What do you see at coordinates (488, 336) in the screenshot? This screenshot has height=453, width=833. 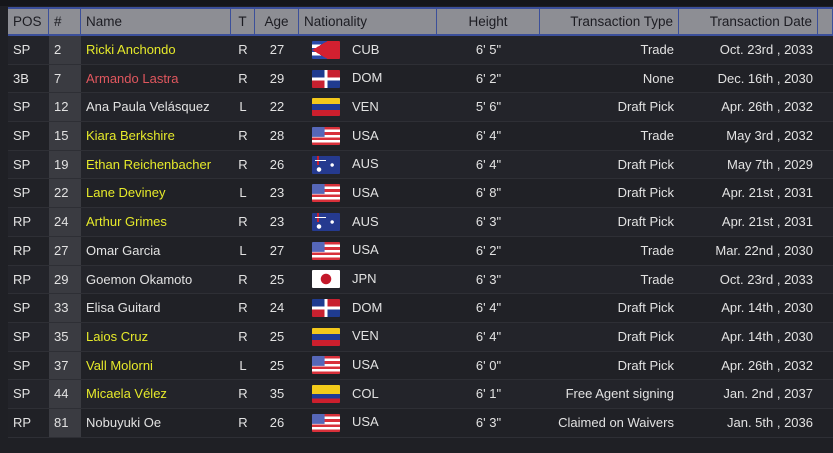 I see `height: 6' 4"` at bounding box center [488, 336].